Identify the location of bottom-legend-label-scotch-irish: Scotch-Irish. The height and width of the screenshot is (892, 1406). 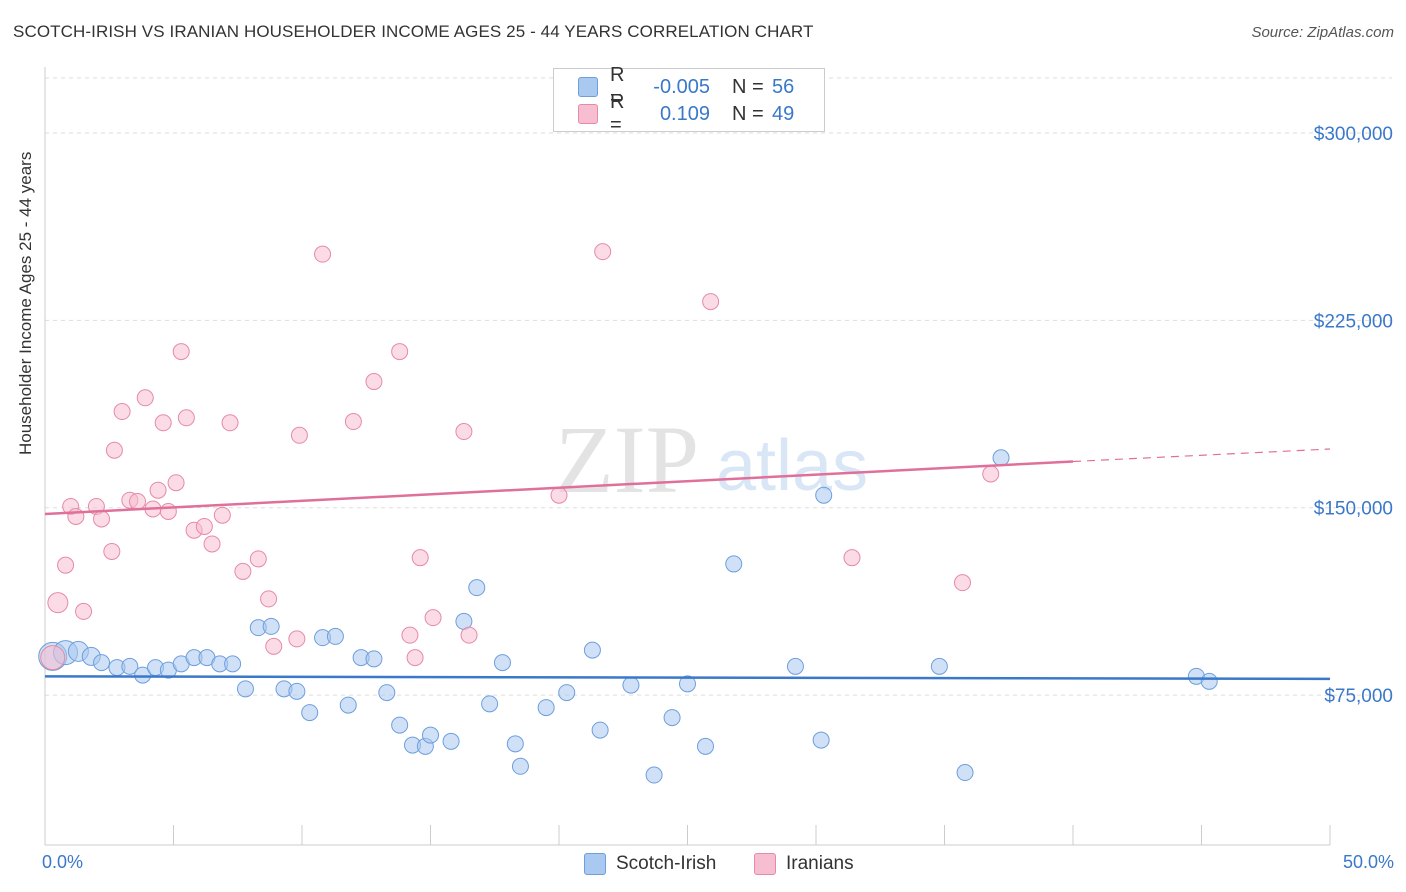
(666, 863).